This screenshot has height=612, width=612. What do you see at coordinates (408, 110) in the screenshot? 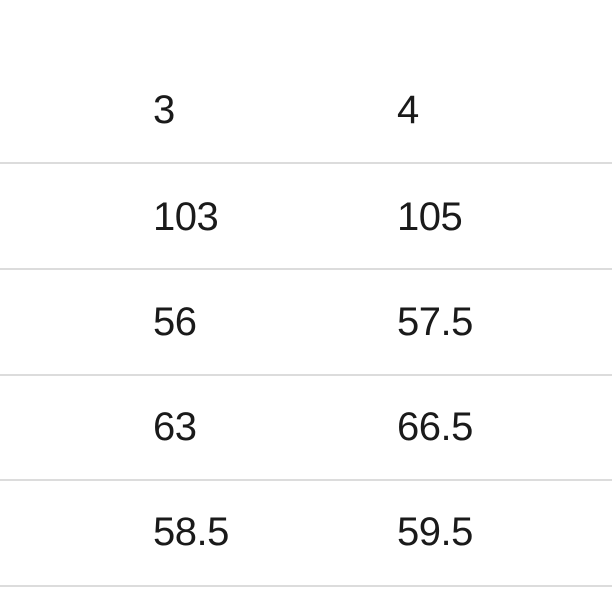
I see `header-cell: 4` at bounding box center [408, 110].